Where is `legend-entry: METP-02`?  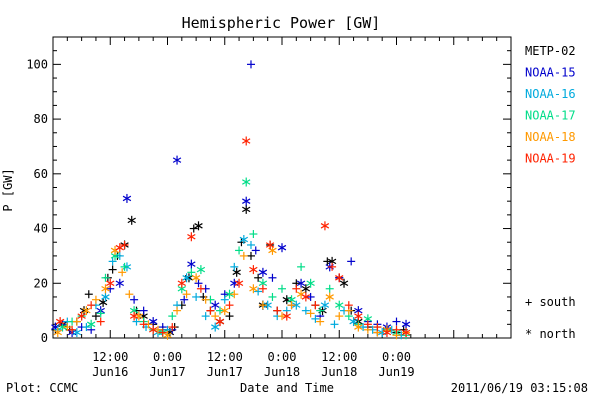 legend-entry: METP-02 is located at coordinates (550, 51).